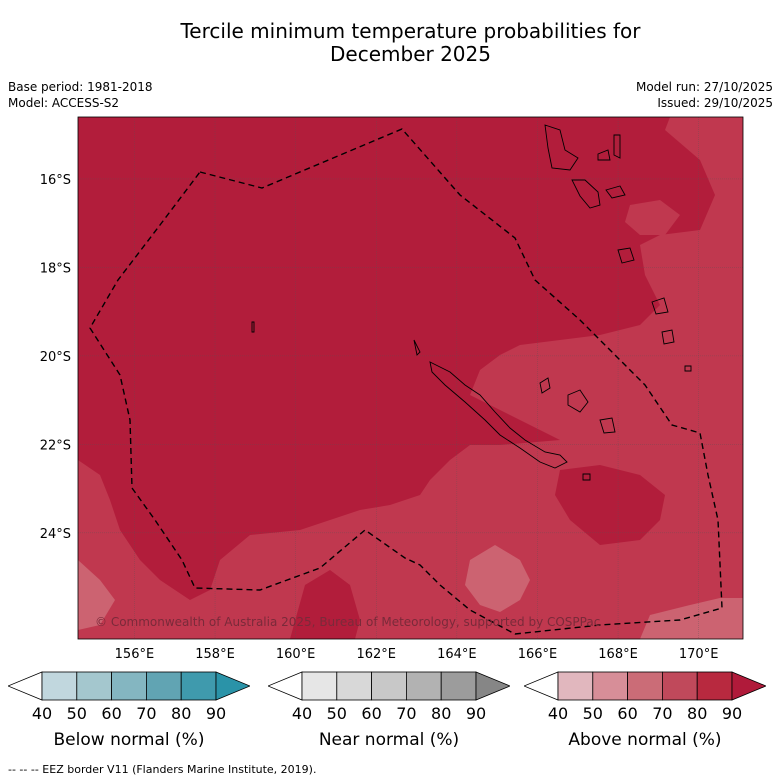 Image resolution: width=781 pixels, height=781 pixels. I want to click on longitude-tick-label: 170°E, so click(699, 654).